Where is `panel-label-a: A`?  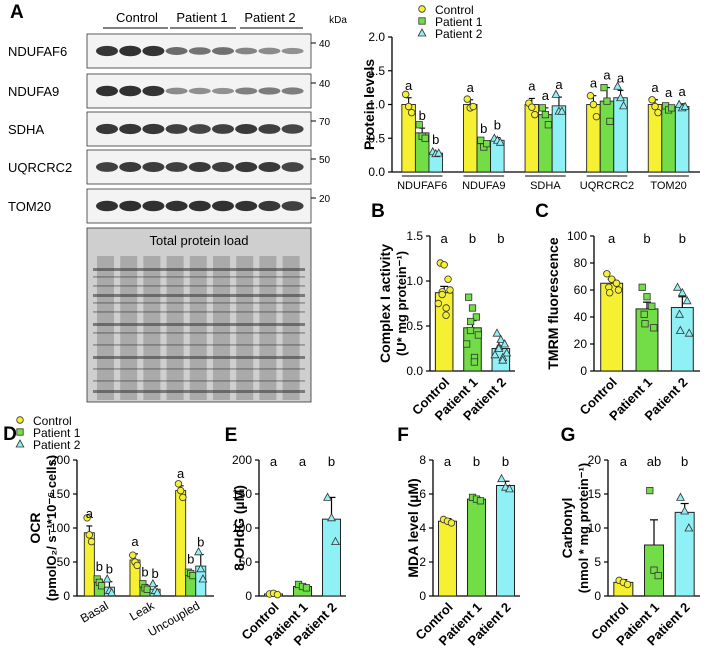
panel-label-a: A is located at coordinates (17, 12).